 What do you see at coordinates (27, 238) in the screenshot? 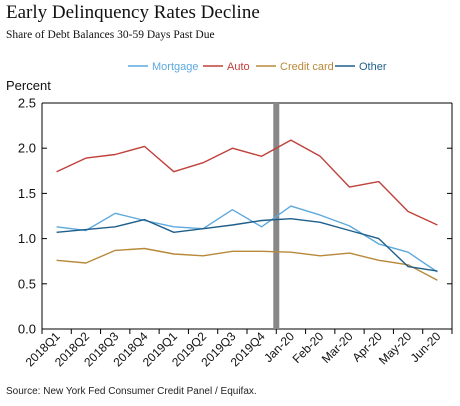
I see `y-tick-label: 1.0` at bounding box center [27, 238].